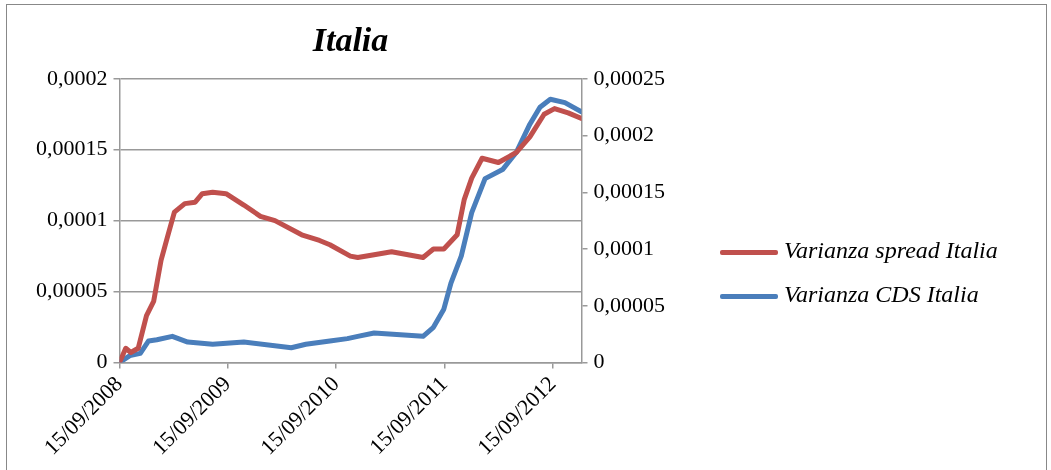 The height and width of the screenshot is (470, 1051). Describe the element at coordinates (891, 250) in the screenshot. I see `legend-label: Varianza spread Italia` at that location.